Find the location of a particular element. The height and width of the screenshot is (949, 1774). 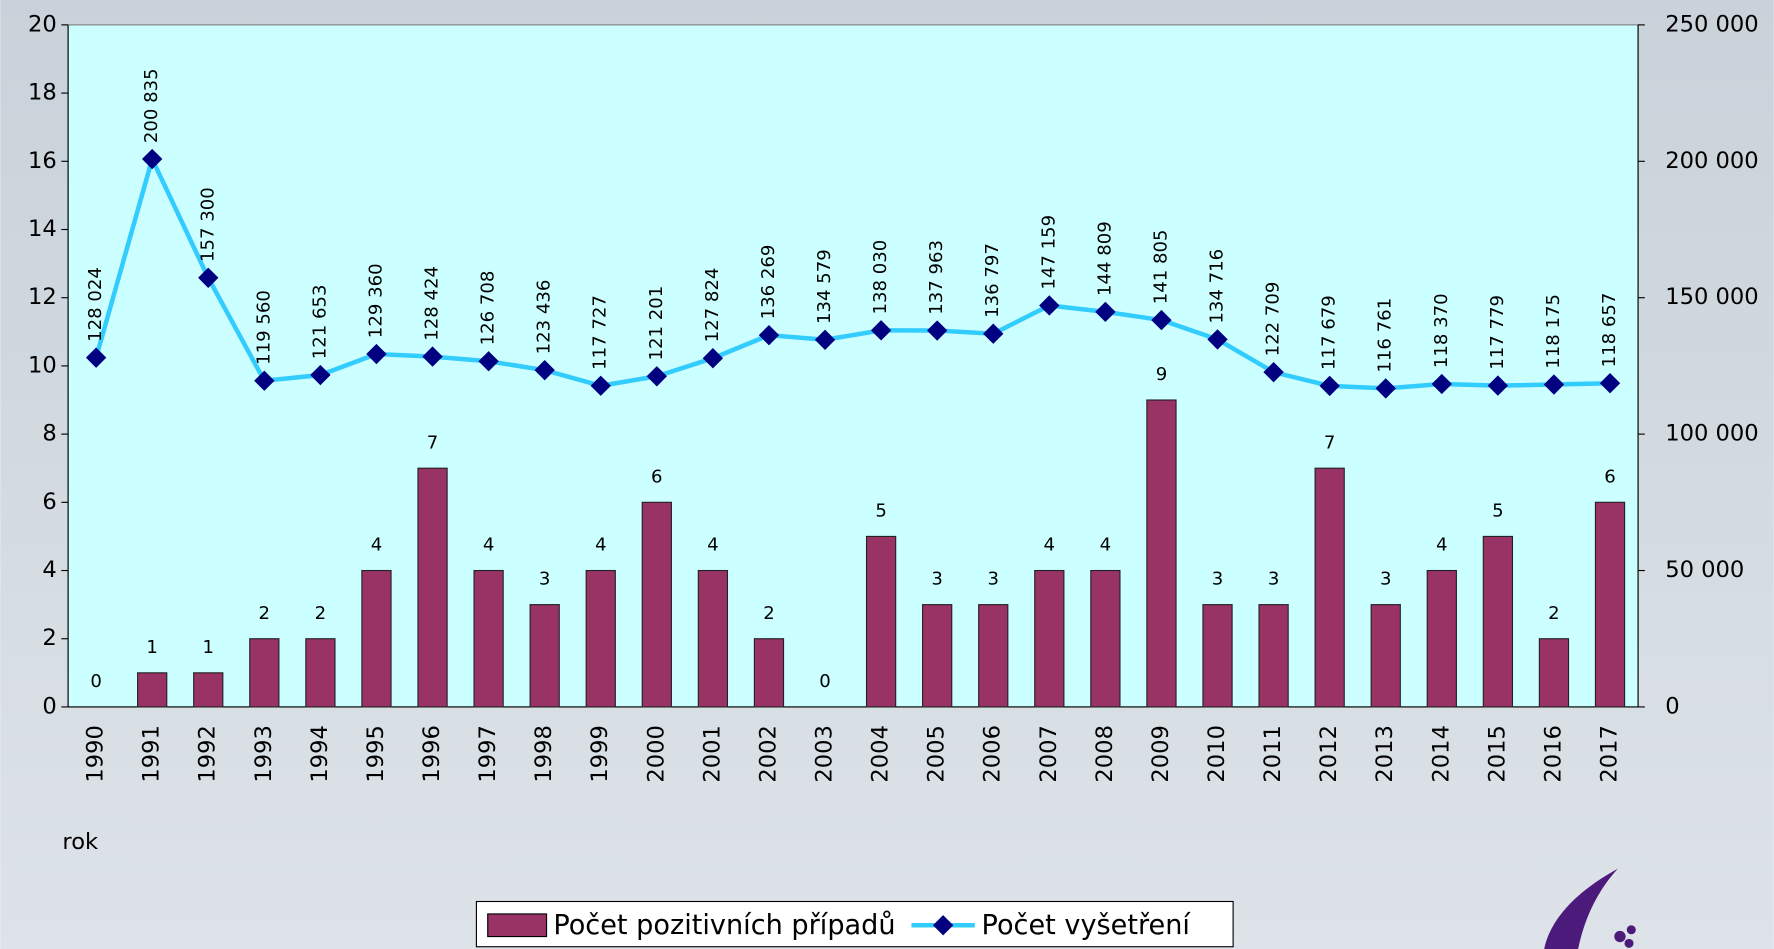

legend-label: Počet vyšetření is located at coordinates (1087, 925).